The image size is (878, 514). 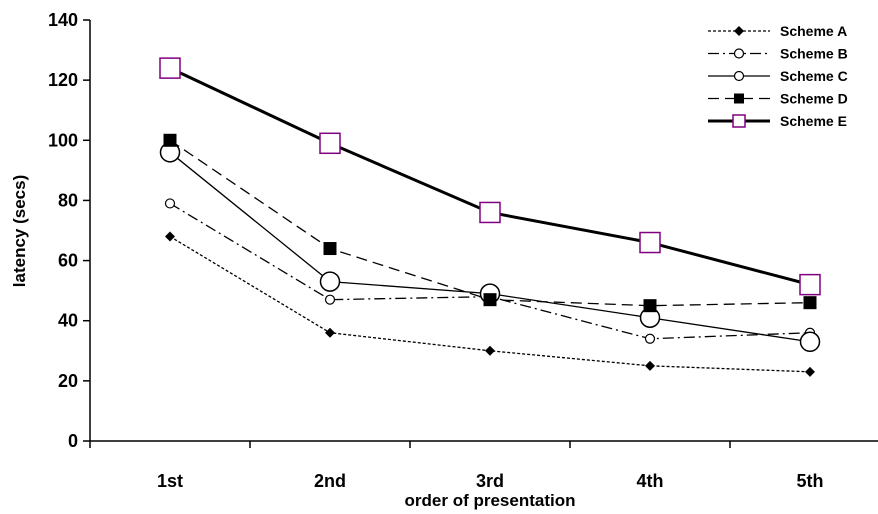 I want to click on x-tick-label: 2nd, so click(x=330, y=481).